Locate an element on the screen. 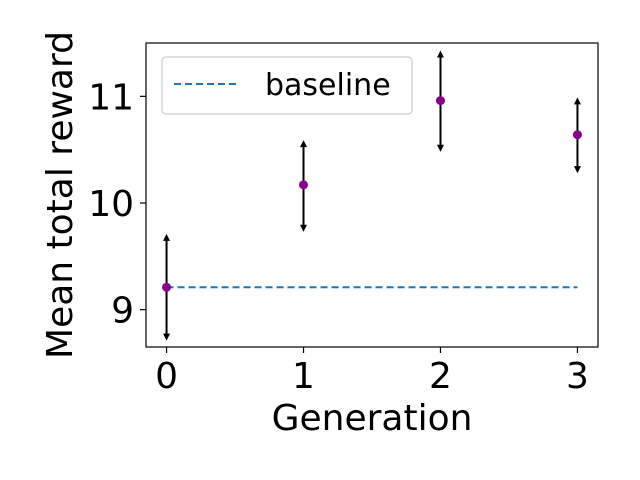 The width and height of the screenshot is (640, 480). x-tick-label-3: 3 is located at coordinates (577, 376).